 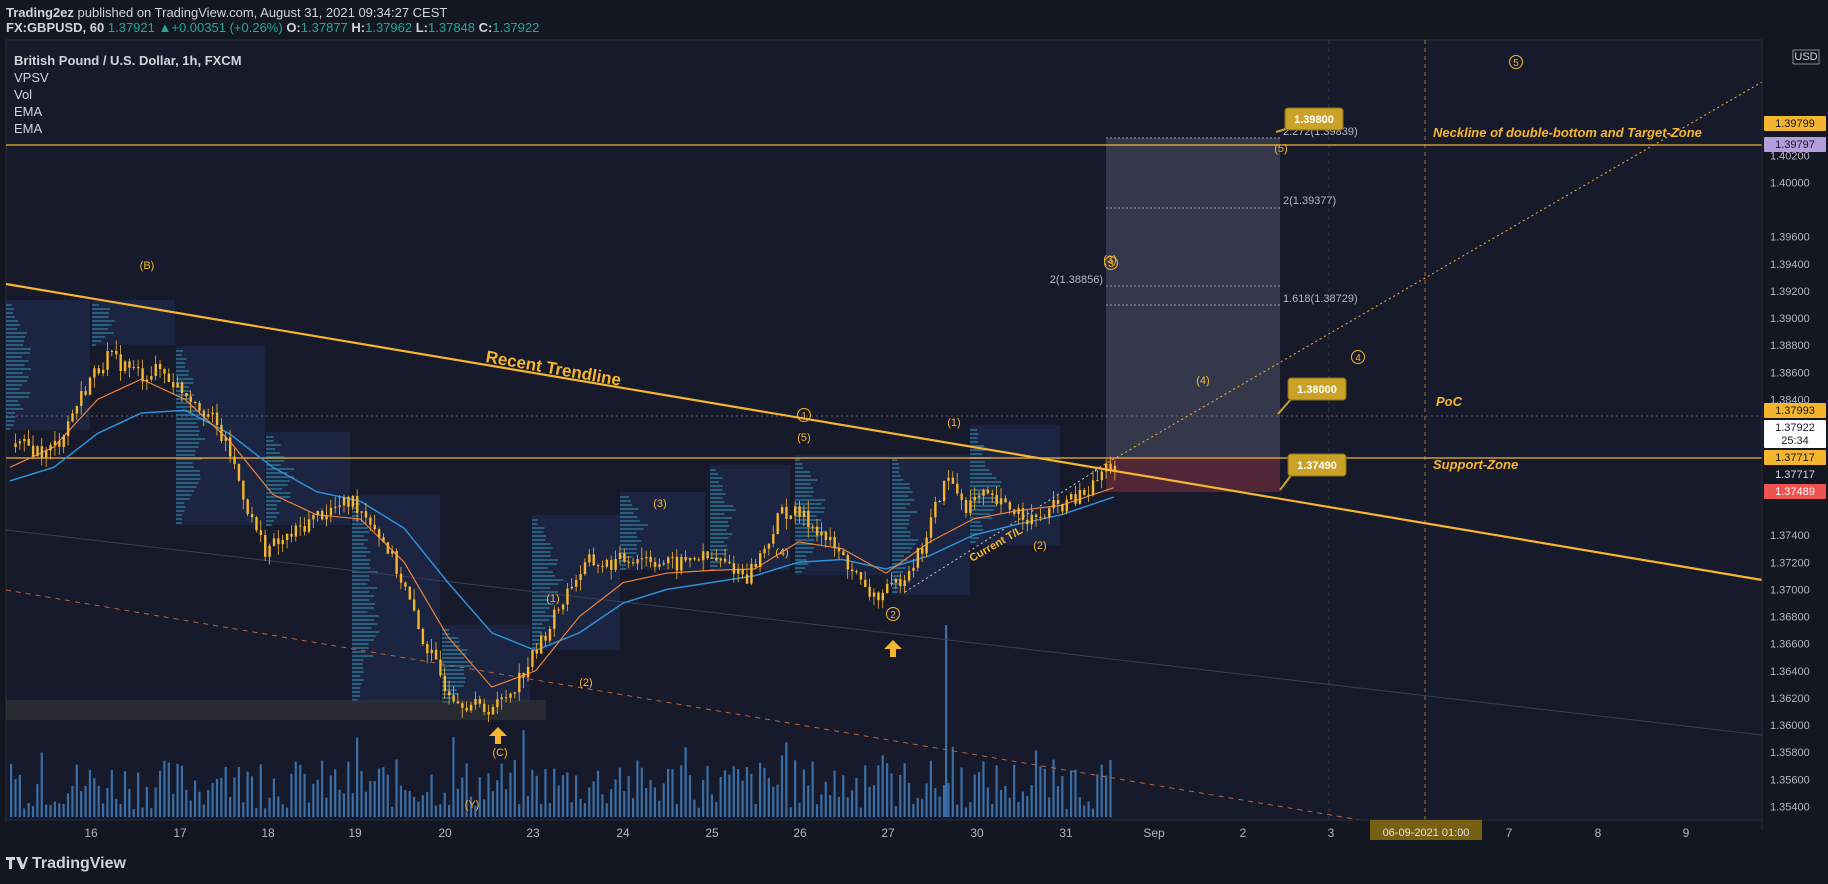 What do you see at coordinates (40, 12) in the screenshot?
I see `publisher-name: Trading2ez` at bounding box center [40, 12].